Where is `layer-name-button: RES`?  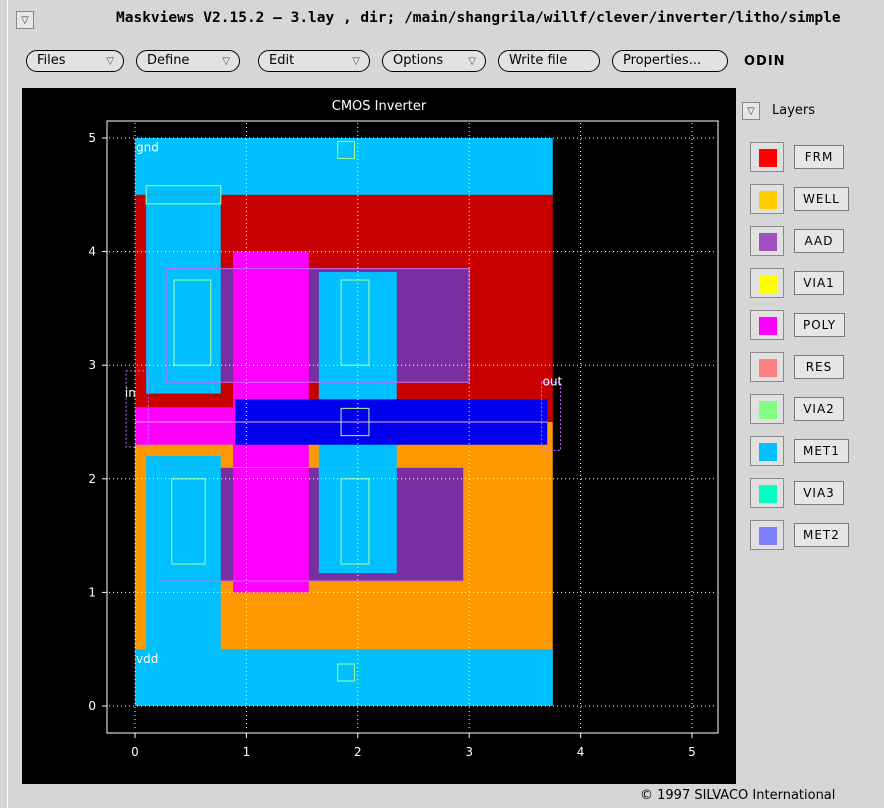
layer-name-button: RES is located at coordinates (819, 367).